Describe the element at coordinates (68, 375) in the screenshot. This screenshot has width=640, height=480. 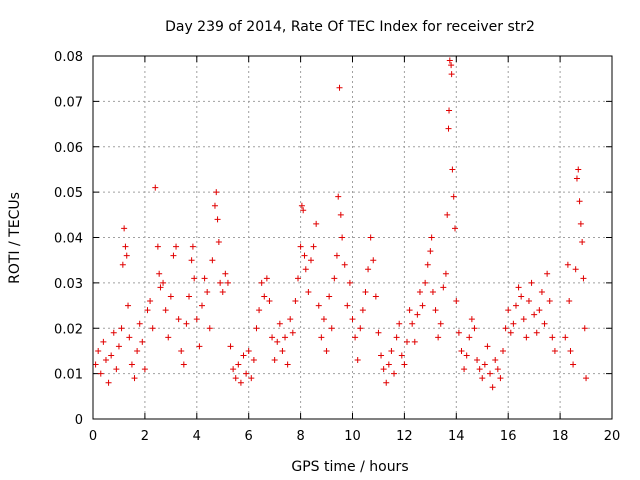
I see `y-tick-label: 0.01` at that location.